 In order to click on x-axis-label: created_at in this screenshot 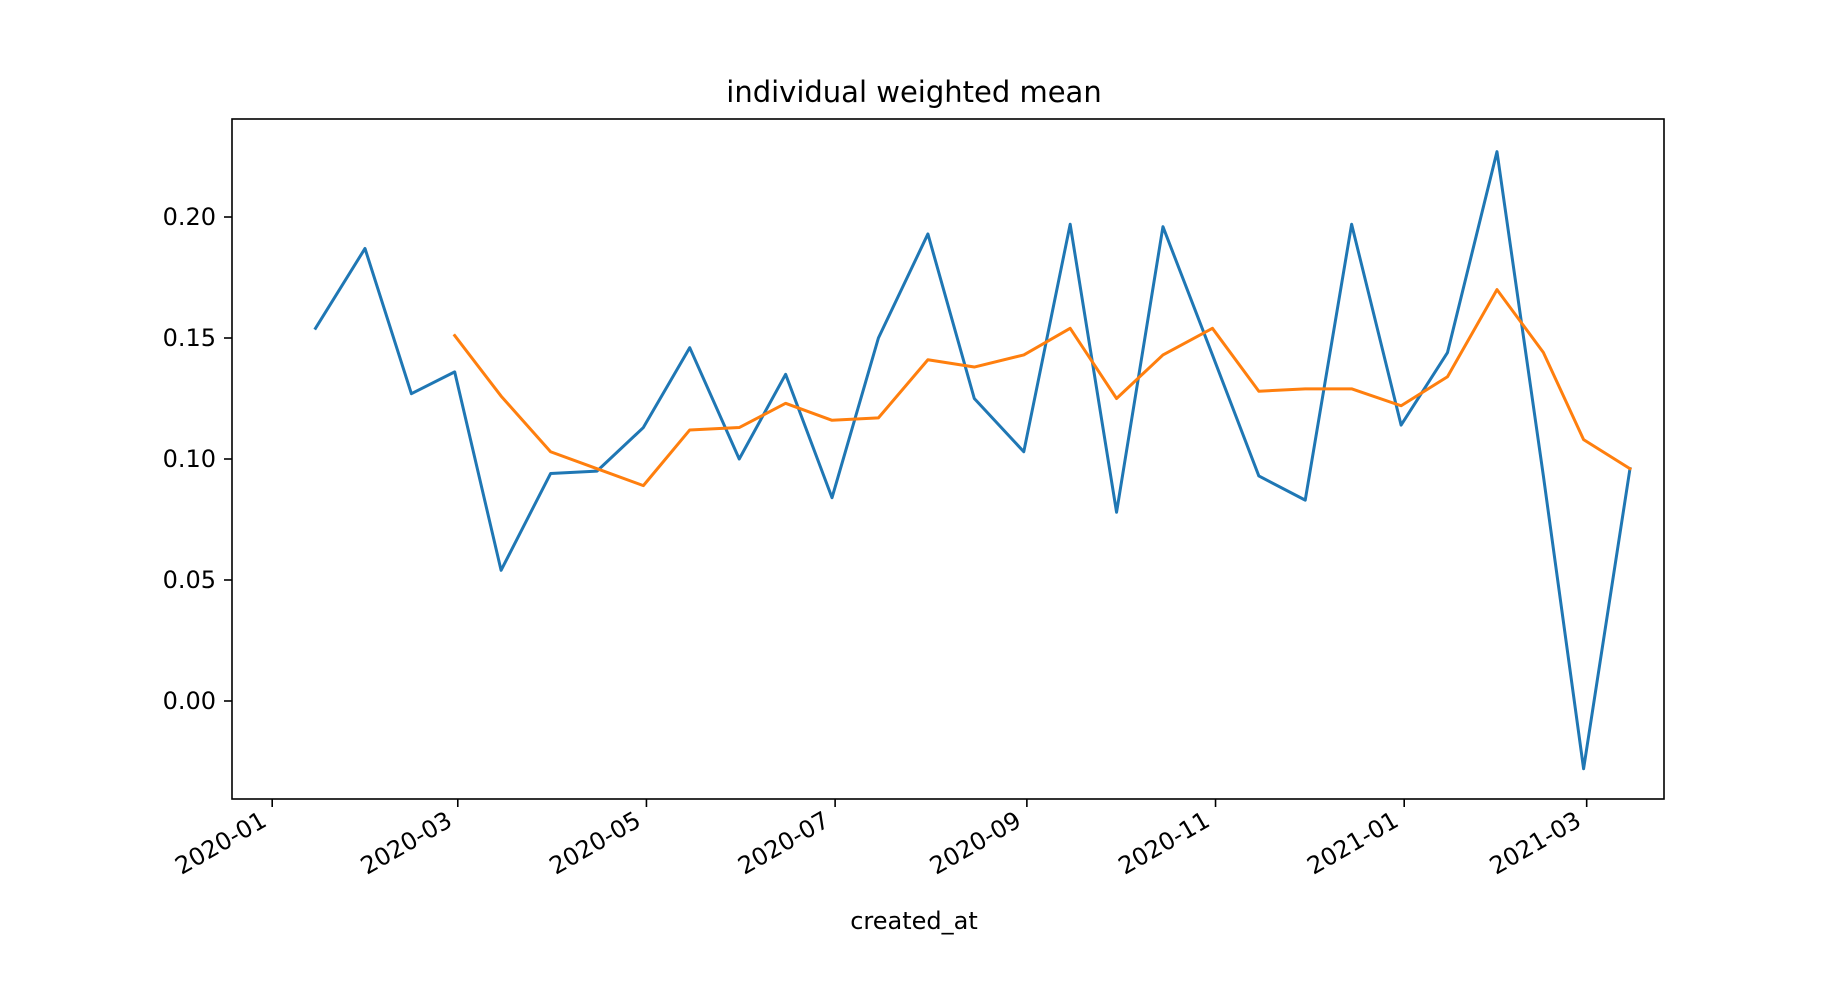, I will do `click(914, 921)`.